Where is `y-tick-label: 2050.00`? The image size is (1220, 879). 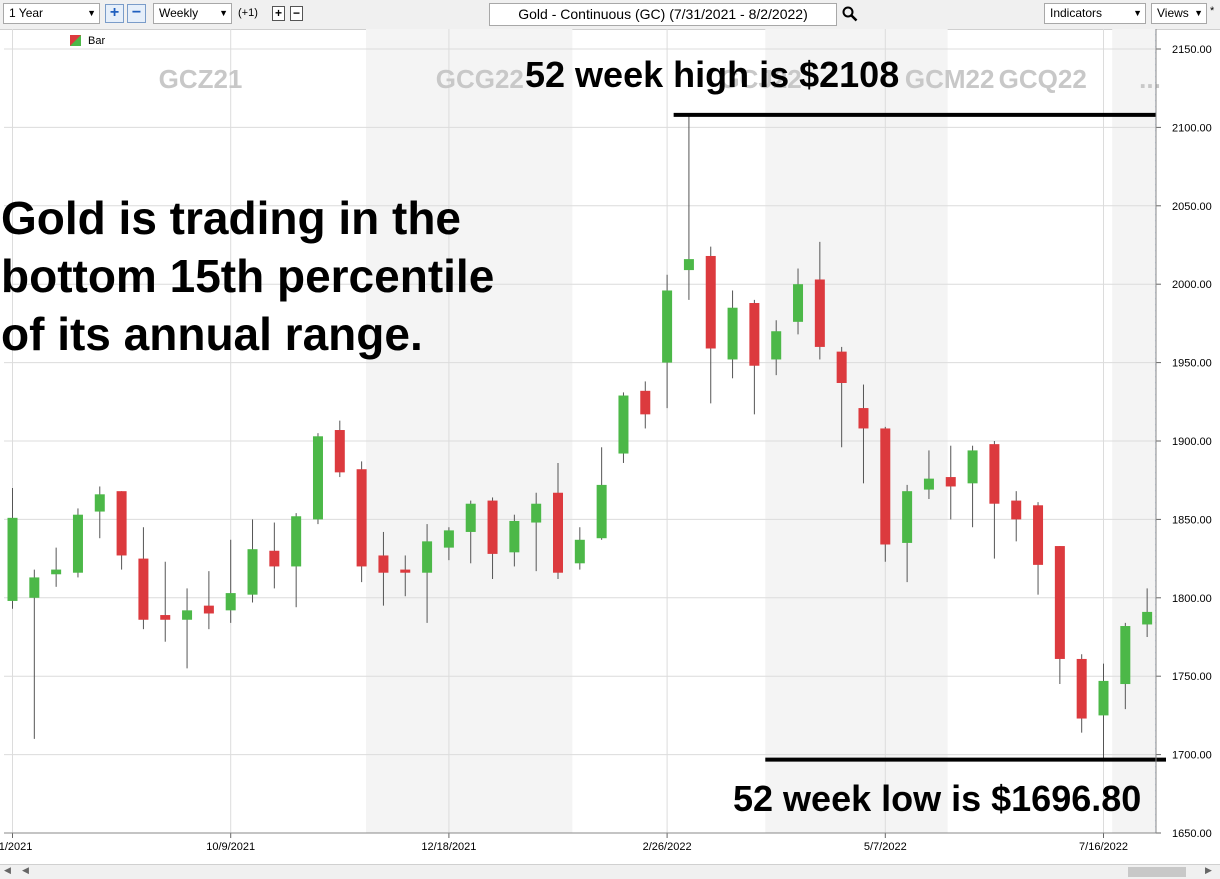
y-tick-label: 2050.00 is located at coordinates (1192, 207).